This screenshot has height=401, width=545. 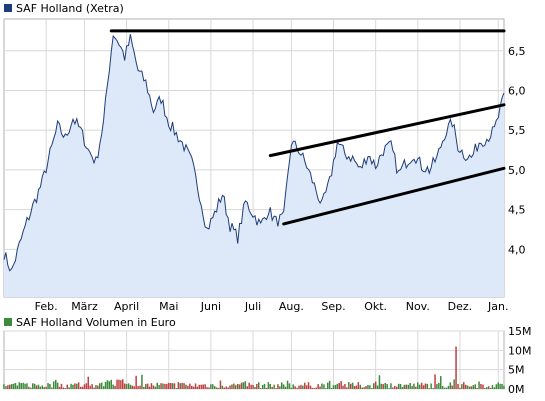 What do you see at coordinates (254, 367) in the screenshot?
I see `volume-bars` at bounding box center [254, 367].